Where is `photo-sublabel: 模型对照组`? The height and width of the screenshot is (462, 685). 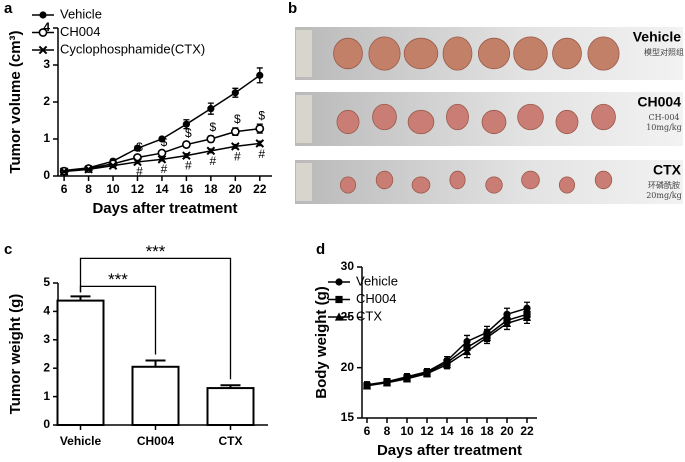
photo-sublabel: 模型对照组 is located at coordinates (664, 52).